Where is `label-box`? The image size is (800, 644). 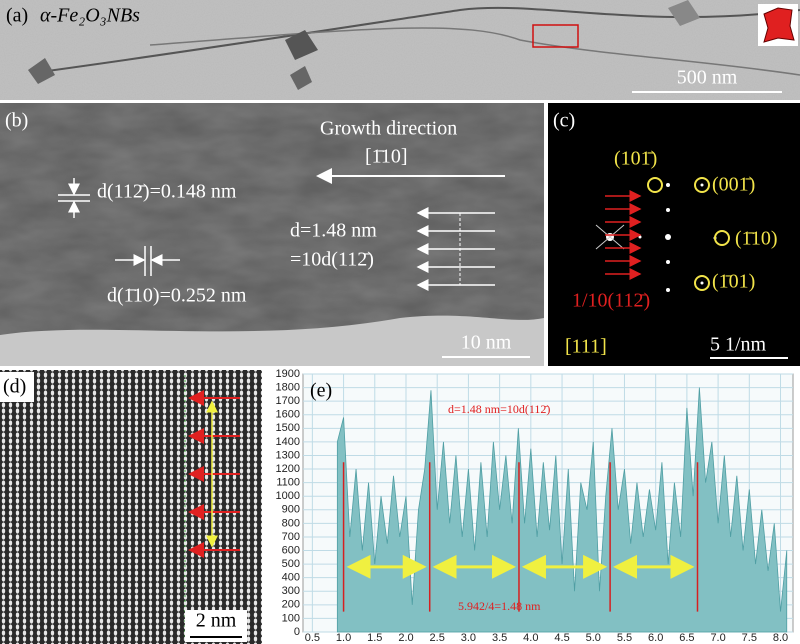 label-box is located at coordinates (17, 387).